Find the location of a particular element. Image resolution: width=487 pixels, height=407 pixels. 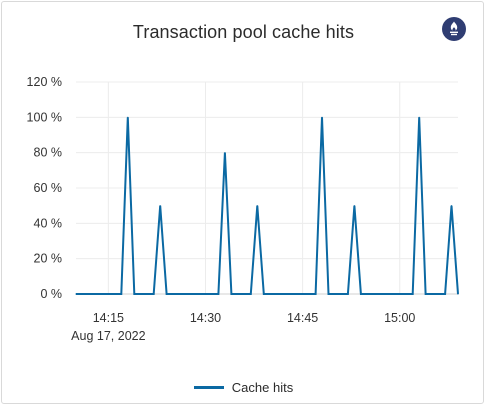

y-tick-label: 60 % is located at coordinates (48, 188).